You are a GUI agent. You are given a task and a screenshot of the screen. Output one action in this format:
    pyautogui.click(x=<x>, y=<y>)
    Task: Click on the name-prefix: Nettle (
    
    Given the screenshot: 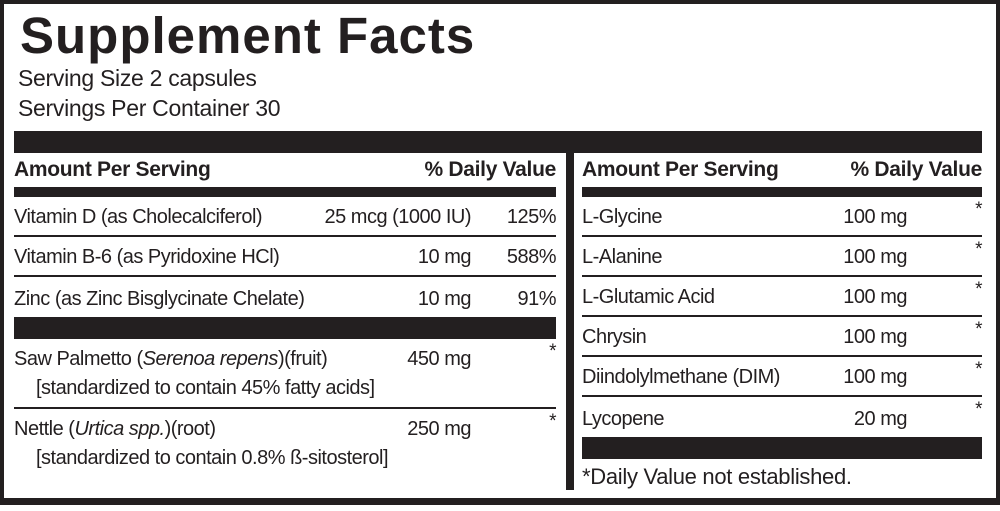 What is the action you would take?
    pyautogui.click(x=44, y=428)
    